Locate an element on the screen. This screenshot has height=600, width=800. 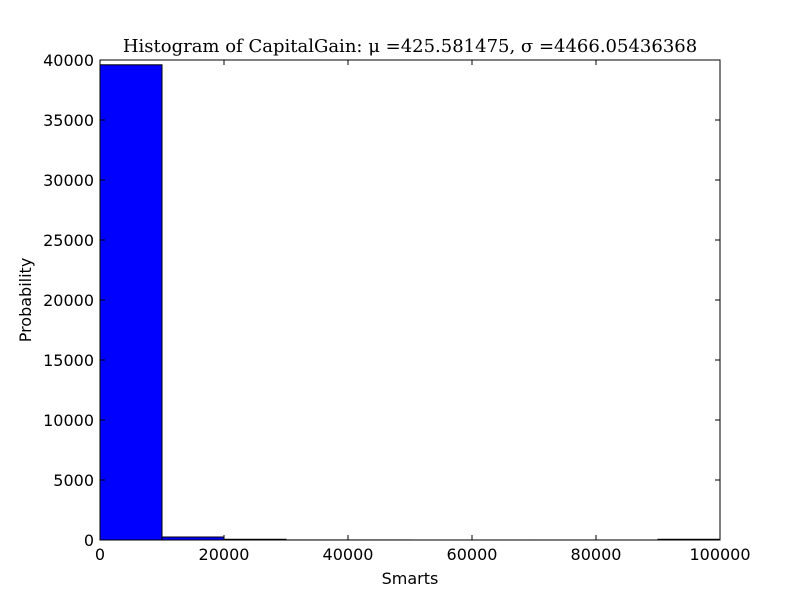
y-tick-label-7: 35000 is located at coordinates (68, 120).